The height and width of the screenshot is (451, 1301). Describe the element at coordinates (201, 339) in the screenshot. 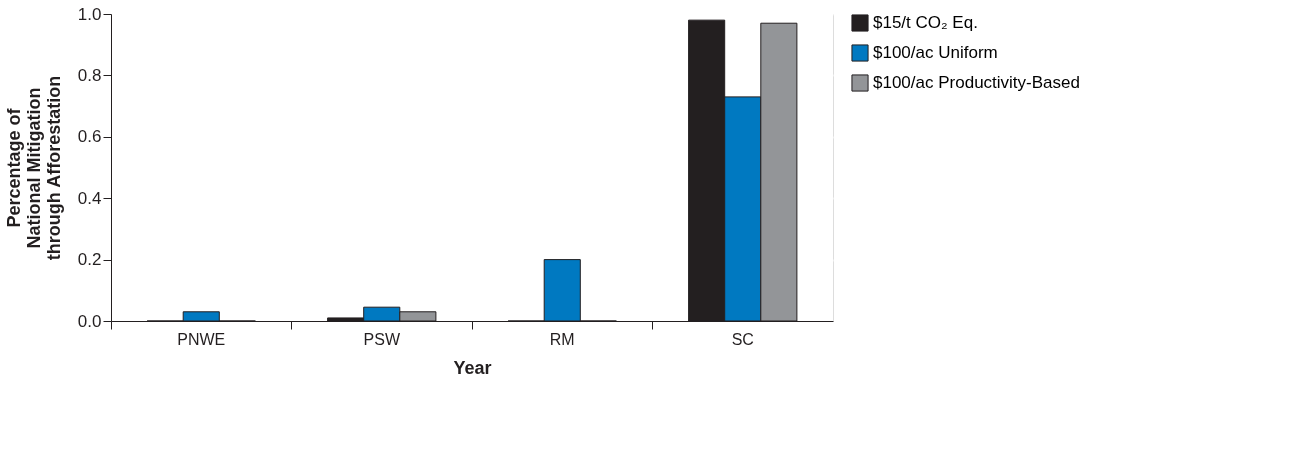

I see `x-tick-label: PNWE` at that location.